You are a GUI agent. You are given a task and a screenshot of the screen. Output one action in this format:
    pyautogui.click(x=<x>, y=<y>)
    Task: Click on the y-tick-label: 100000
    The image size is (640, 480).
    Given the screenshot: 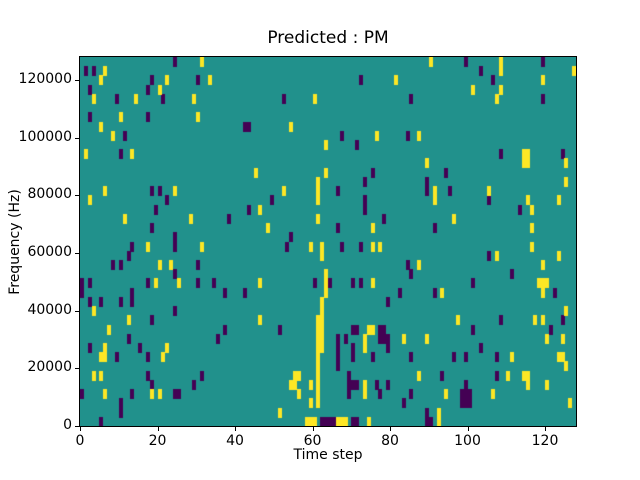 What is the action you would take?
    pyautogui.click(x=45, y=136)
    